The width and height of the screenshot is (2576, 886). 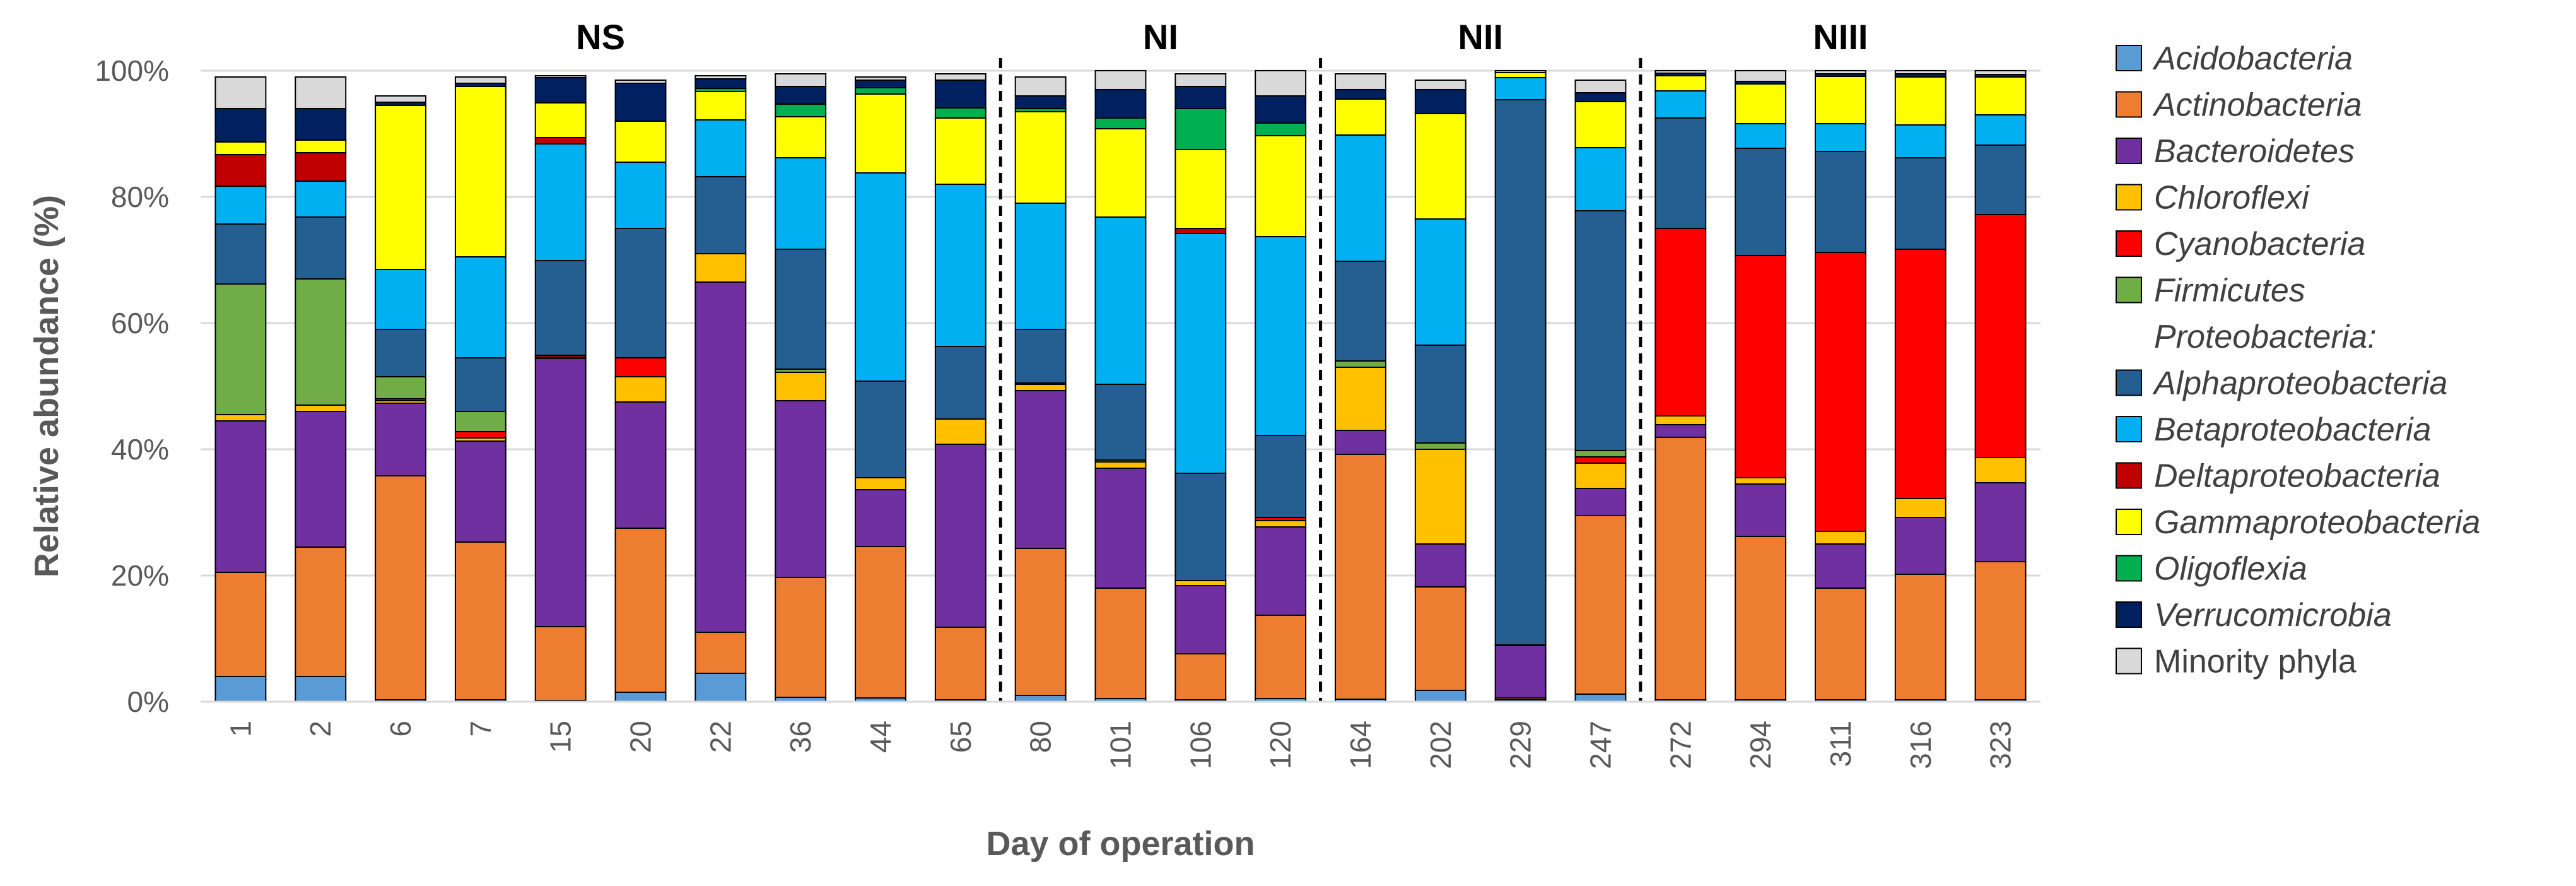 I want to click on x-tick-label: 272, so click(x=1680, y=745).